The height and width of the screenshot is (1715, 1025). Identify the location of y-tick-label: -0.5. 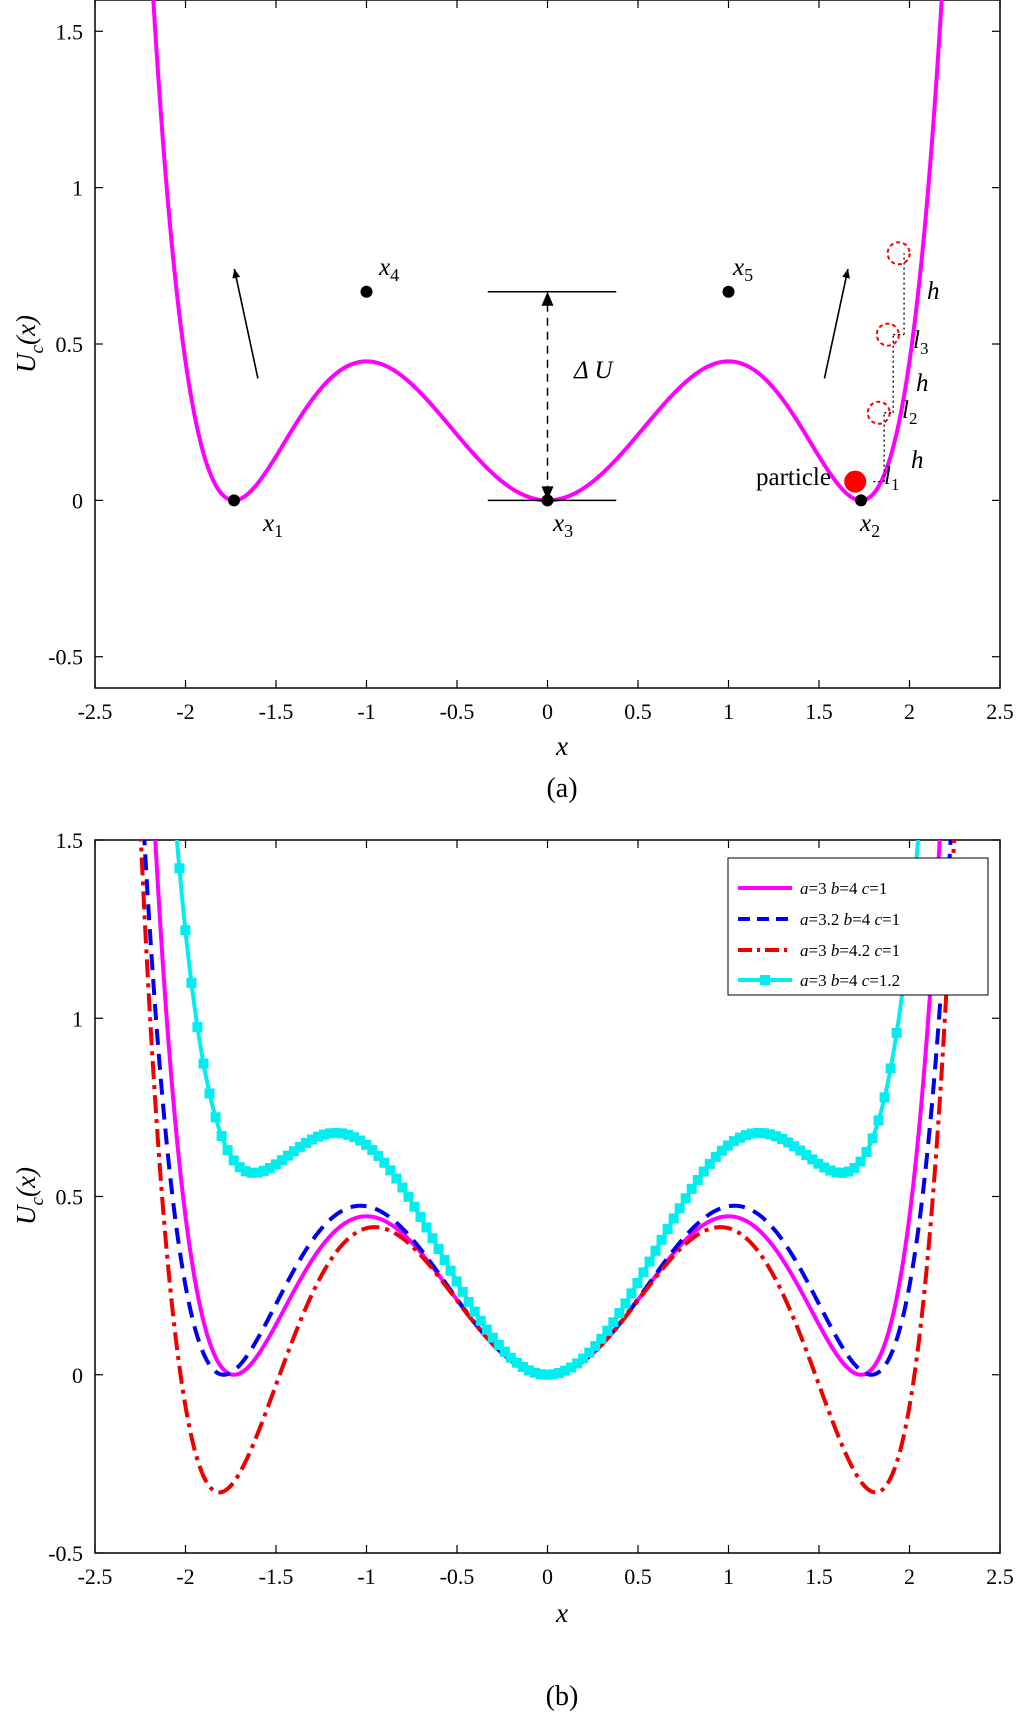
(65, 1553).